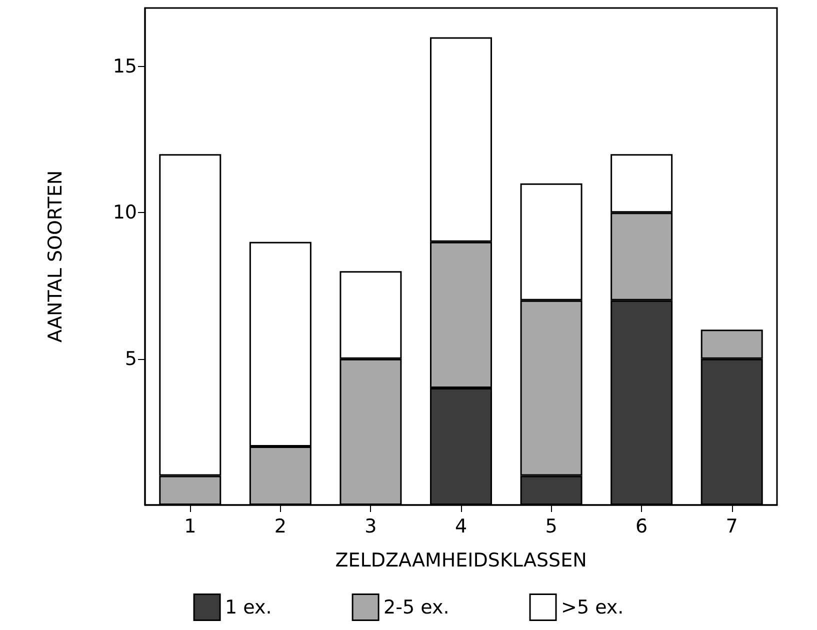  Describe the element at coordinates (461, 561) in the screenshot. I see `x-axis-title: ZELDZAAMHEIDSKLASSEN` at that location.